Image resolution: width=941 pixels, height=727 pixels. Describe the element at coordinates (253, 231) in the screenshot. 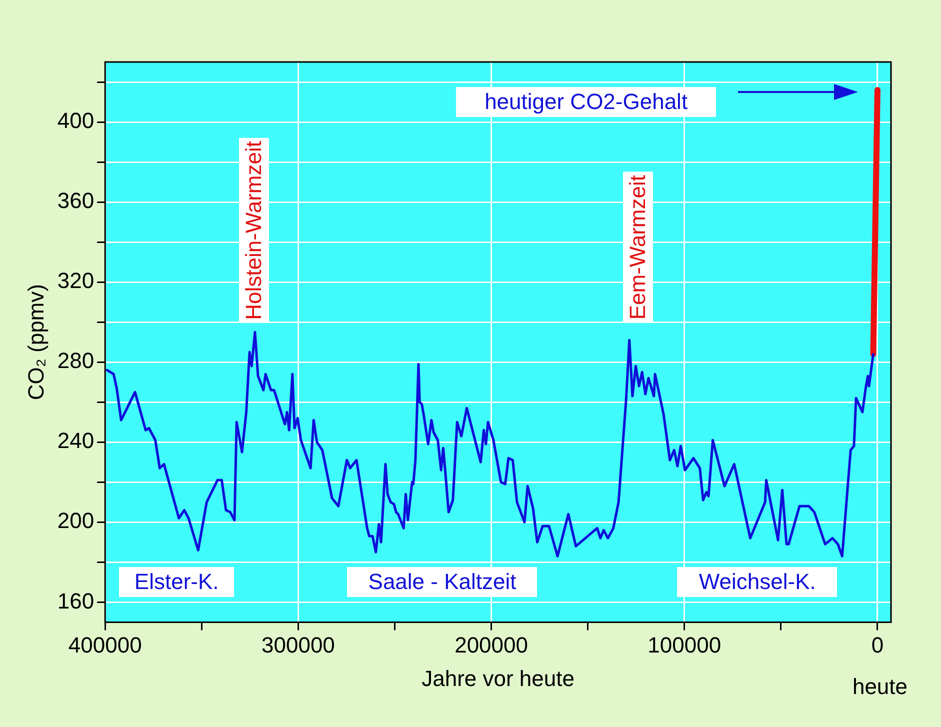

I see `annotation: Holstein-Warmzeit` at that location.